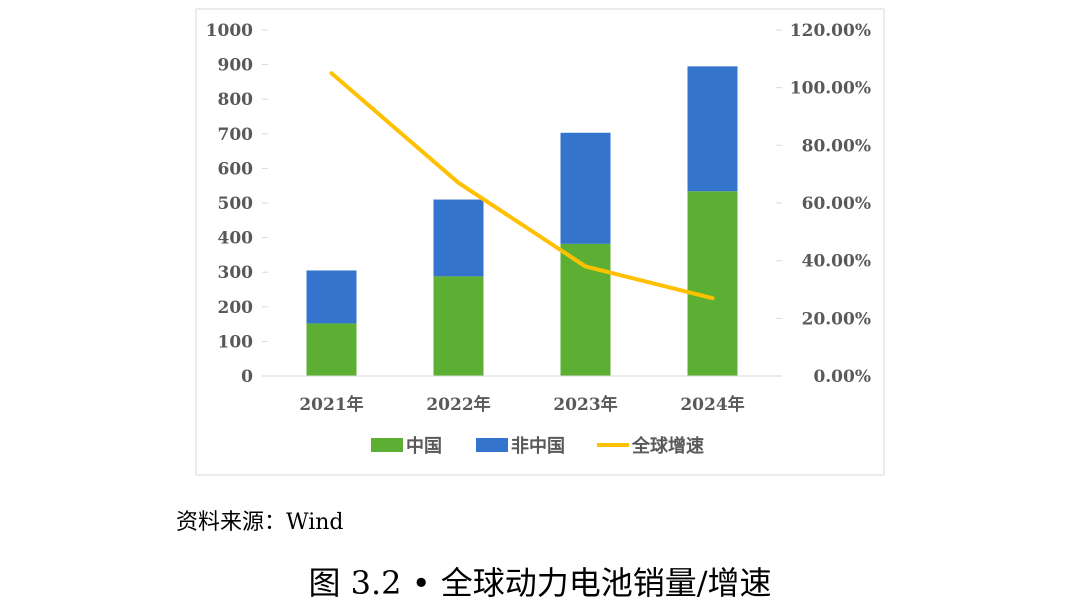 The image size is (1080, 608). What do you see at coordinates (585, 404) in the screenshot?
I see `x-tick-label: 2023年` at bounding box center [585, 404].